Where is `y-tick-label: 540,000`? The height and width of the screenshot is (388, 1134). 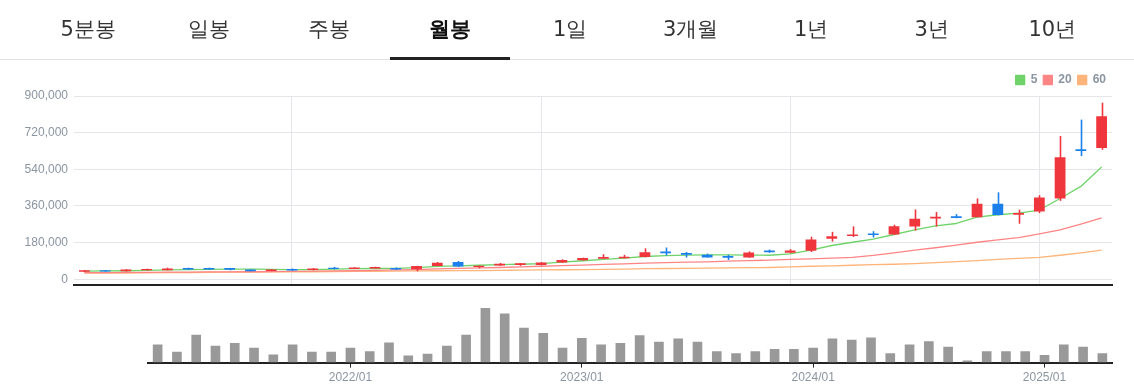
y-tick-label: 540,000 is located at coordinates (46, 168).